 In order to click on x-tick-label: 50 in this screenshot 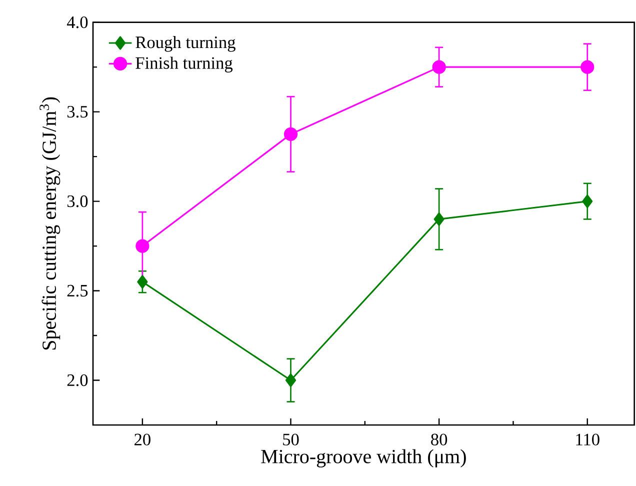, I will do `click(291, 440)`.